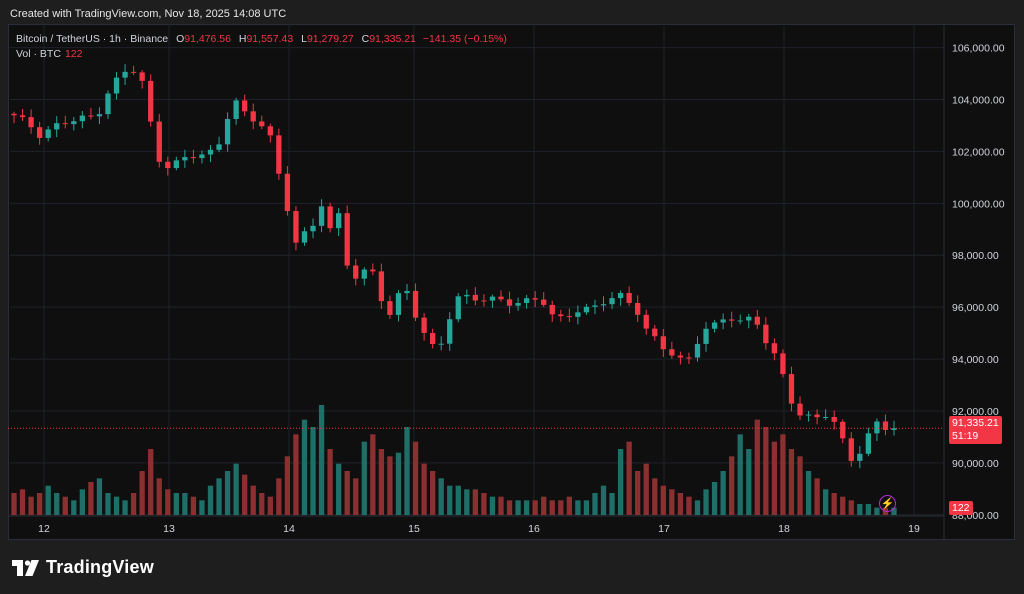 The image size is (1024, 594). I want to click on volume-value: 122, so click(73, 54).